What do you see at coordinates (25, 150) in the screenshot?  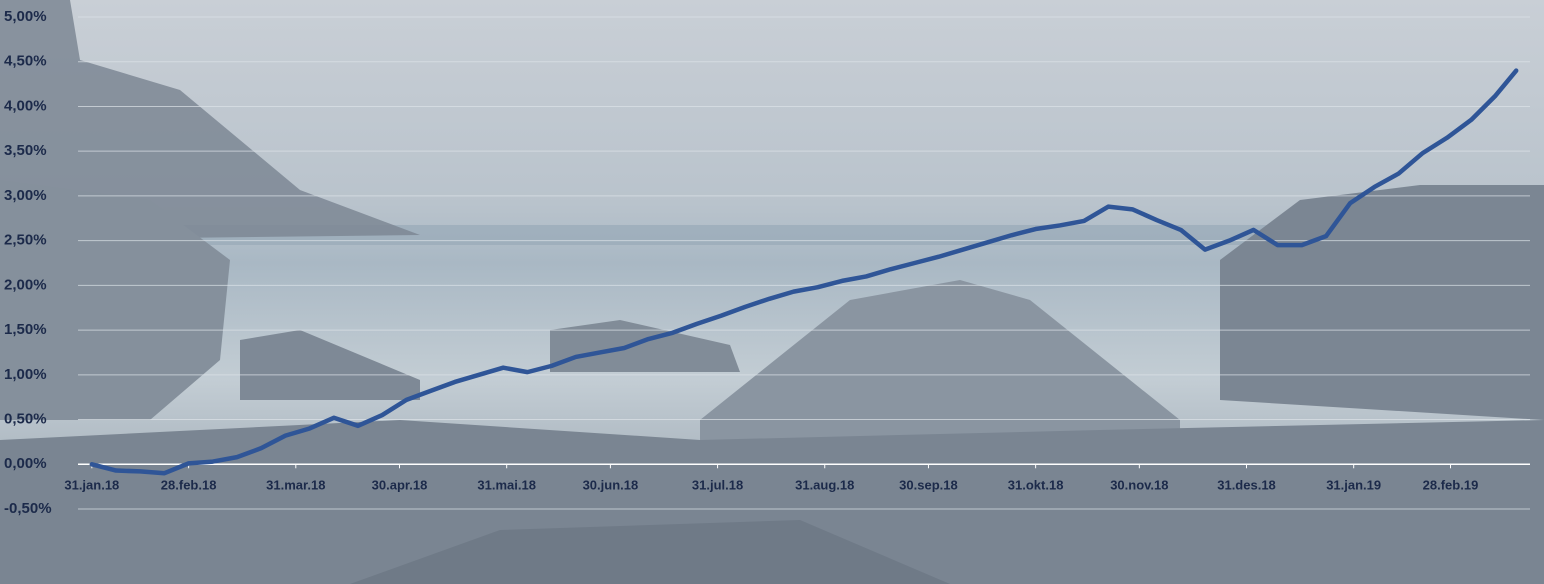 I see `y-tick-label: 3,50%` at bounding box center [25, 150].